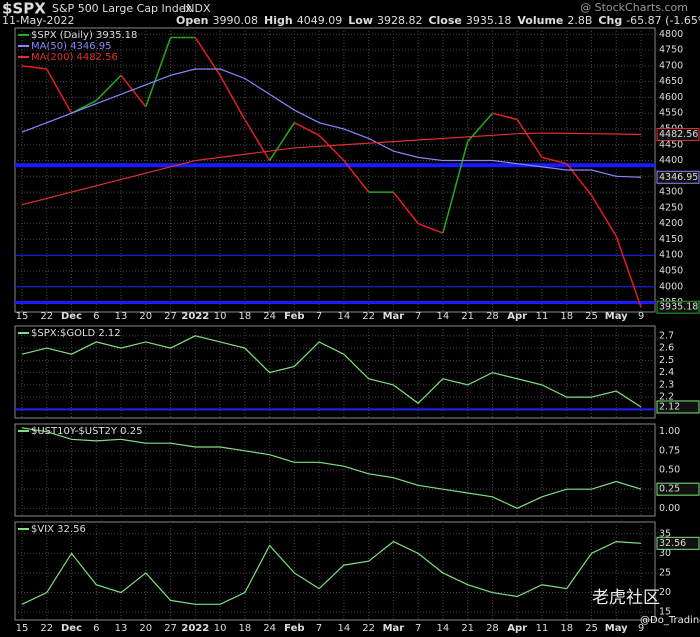 Image resolution: width=700 pixels, height=637 pixels. What do you see at coordinates (671, 270) in the screenshot?
I see `y-tick-label: 4050` at bounding box center [671, 270].